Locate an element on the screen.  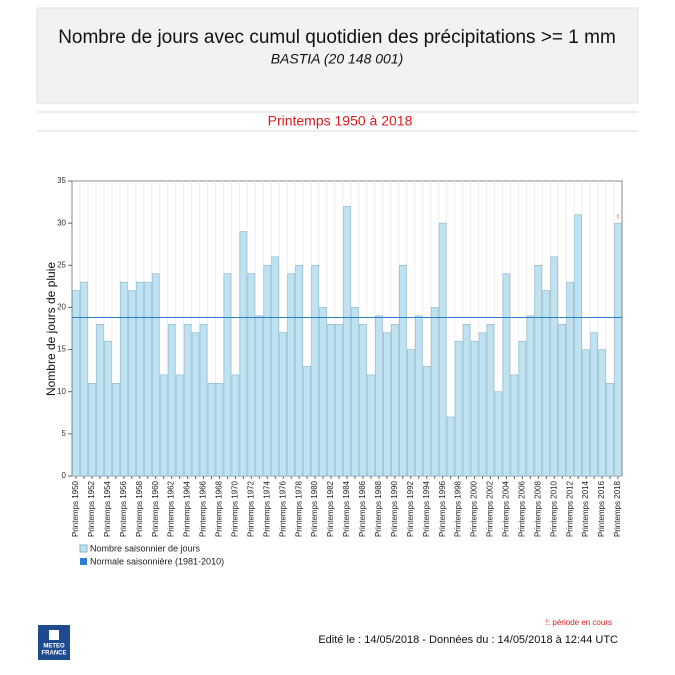
x-tick-label: Printemps 2008 is located at coordinates (537, 508).